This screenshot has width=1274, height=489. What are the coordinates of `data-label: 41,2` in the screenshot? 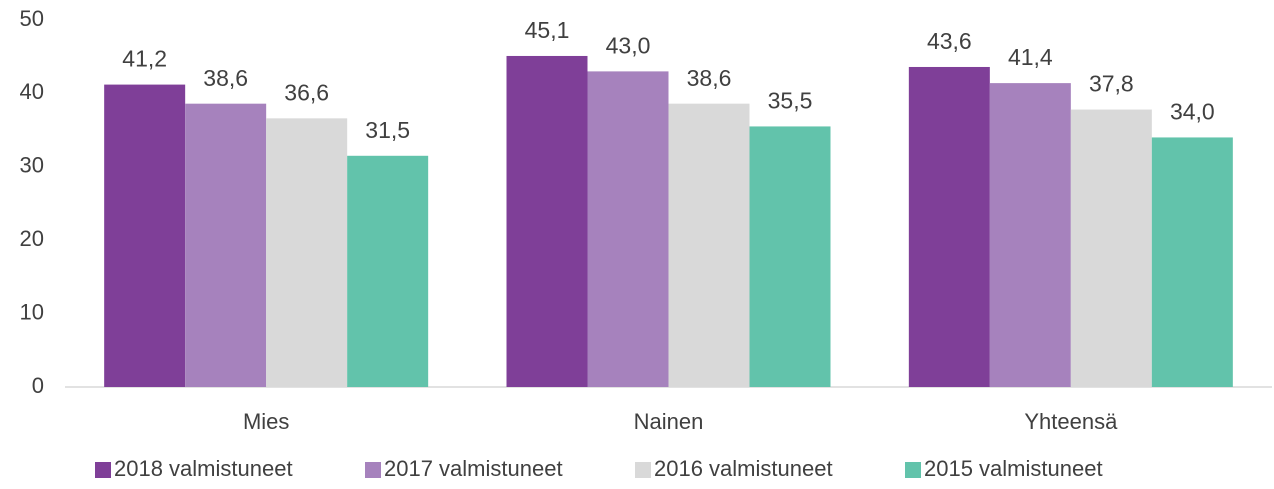 It's located at (144, 59).